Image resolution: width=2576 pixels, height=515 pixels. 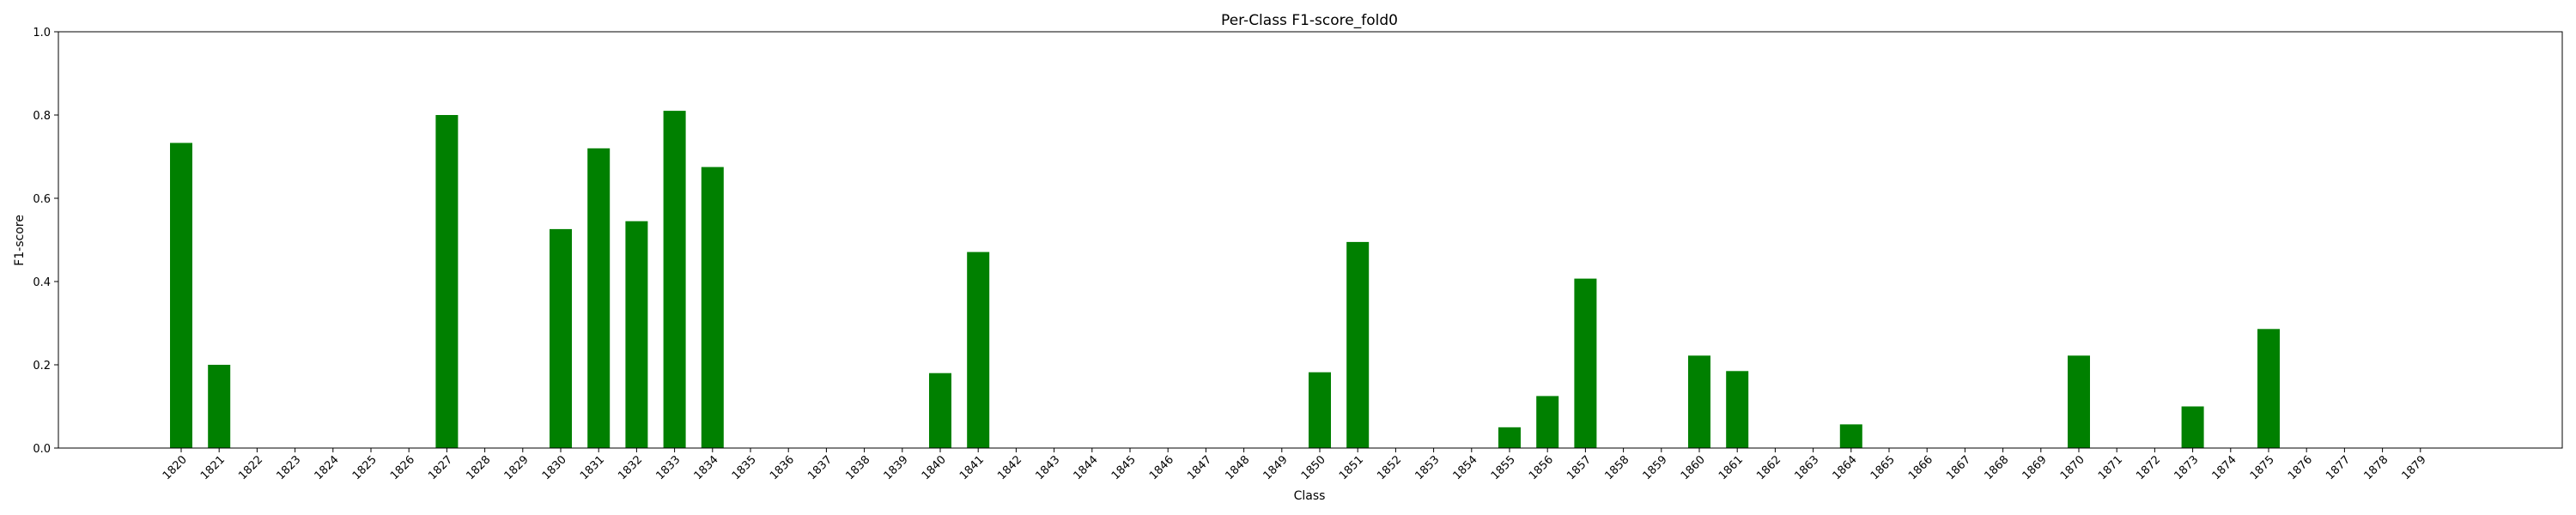 What do you see at coordinates (402, 467) in the screenshot?
I see `x-tick-label-1826: 1826` at bounding box center [402, 467].